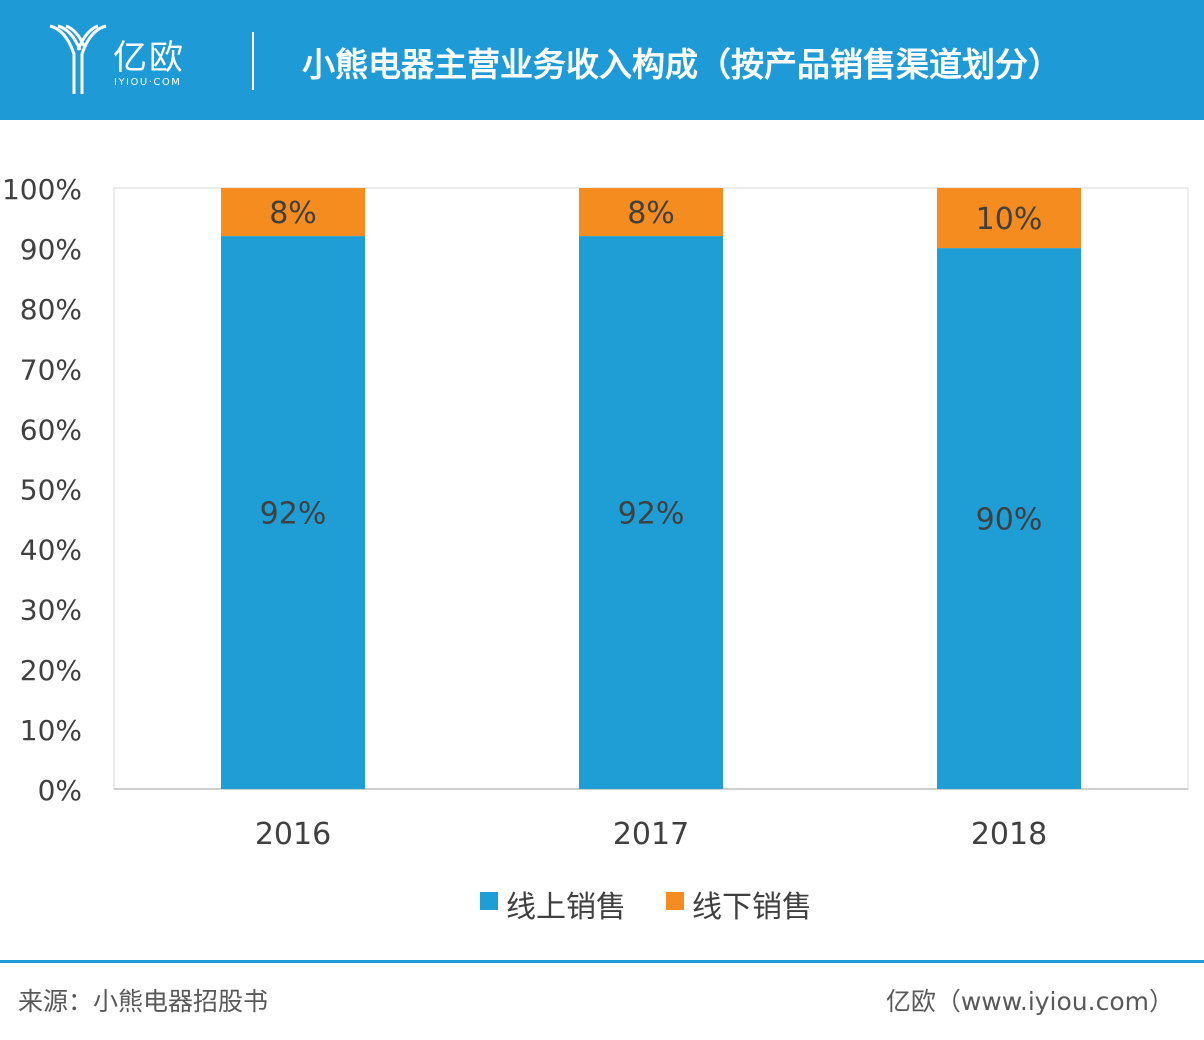 Image resolution: width=1204 pixels, height=1040 pixels. What do you see at coordinates (51, 369) in the screenshot?
I see `y-tick-label: 70%` at bounding box center [51, 369].